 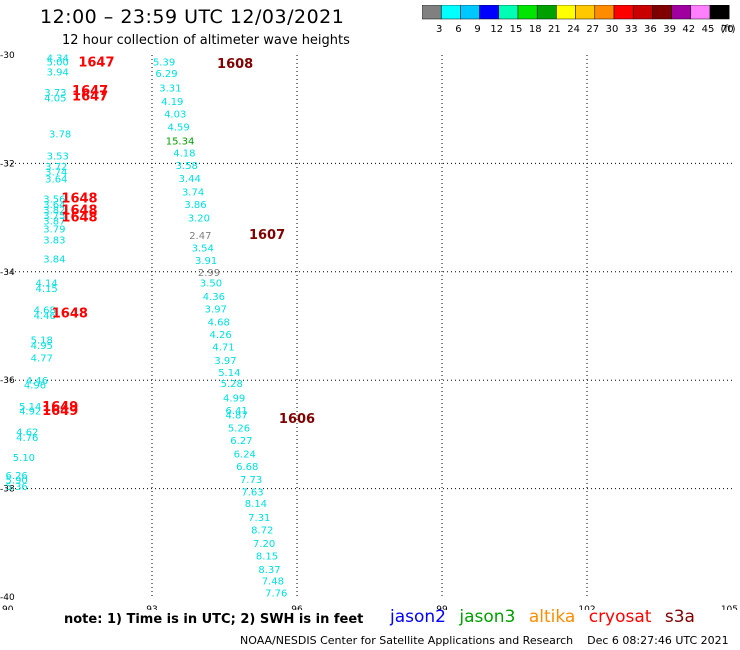 What do you see at coordinates (679, 617) in the screenshot?
I see `legend-item-s3a: s3a` at bounding box center [679, 617].